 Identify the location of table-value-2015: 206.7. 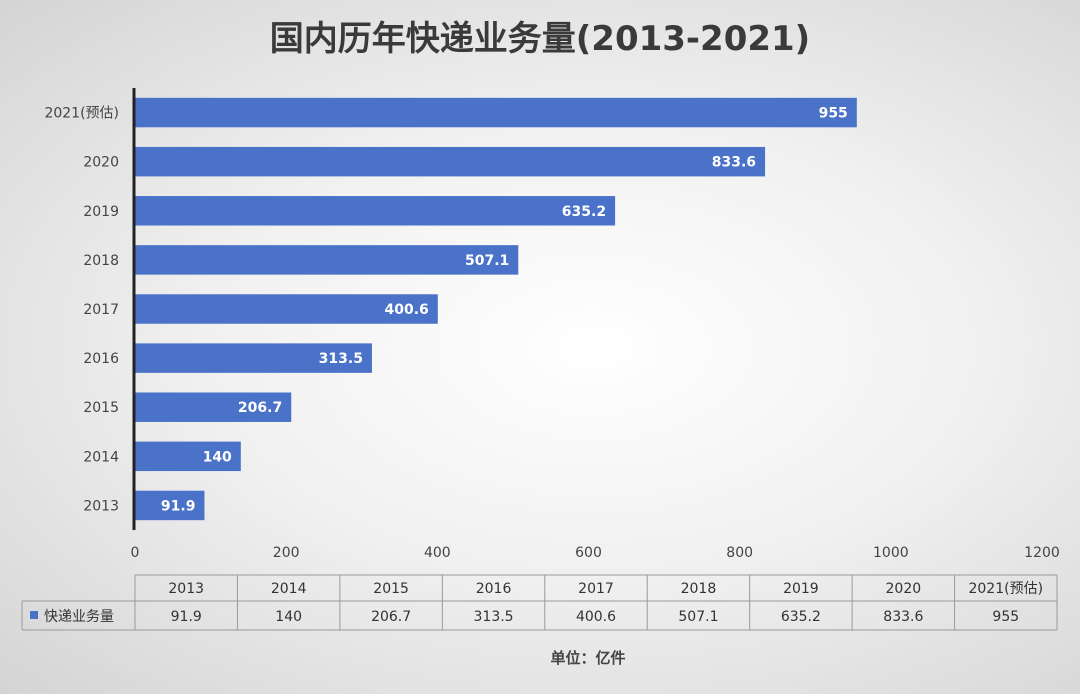
(391, 617).